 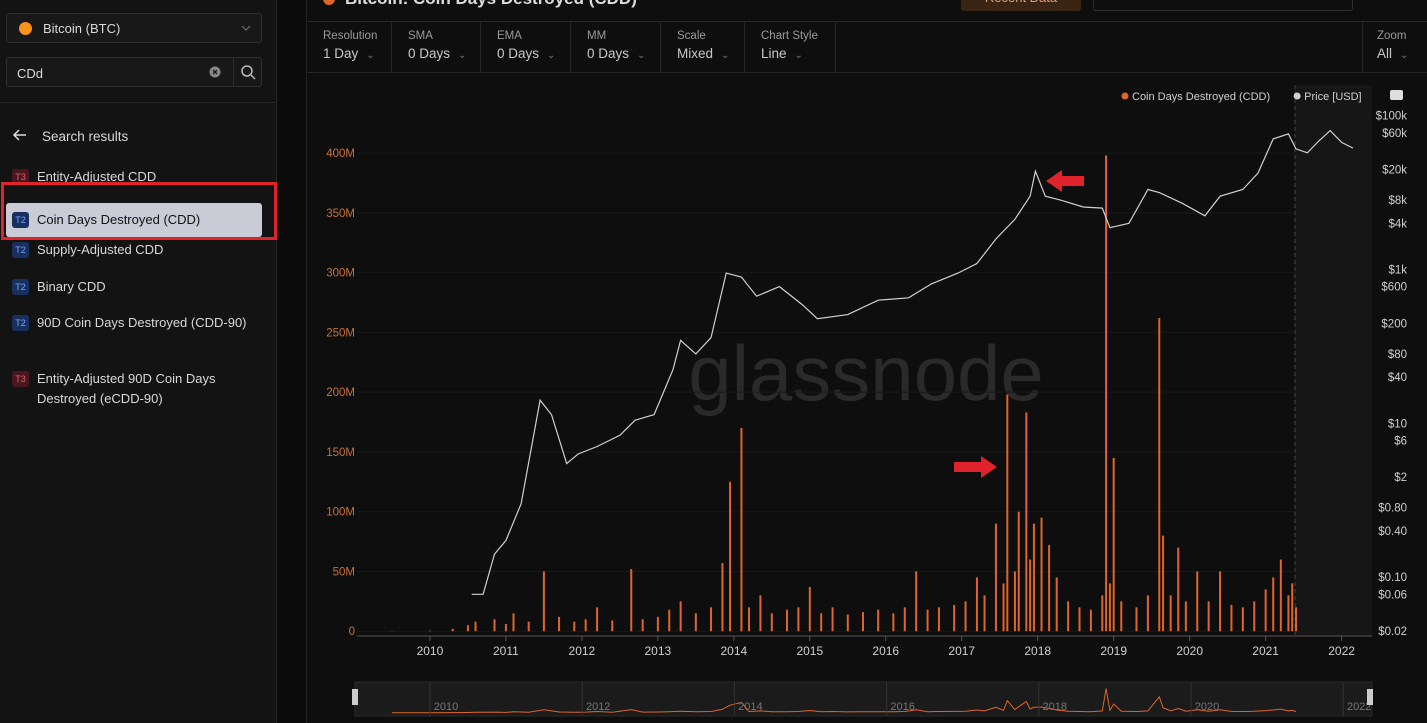 What do you see at coordinates (1394, 170) in the screenshot?
I see `y2-tick-label: $20k` at bounding box center [1394, 170].